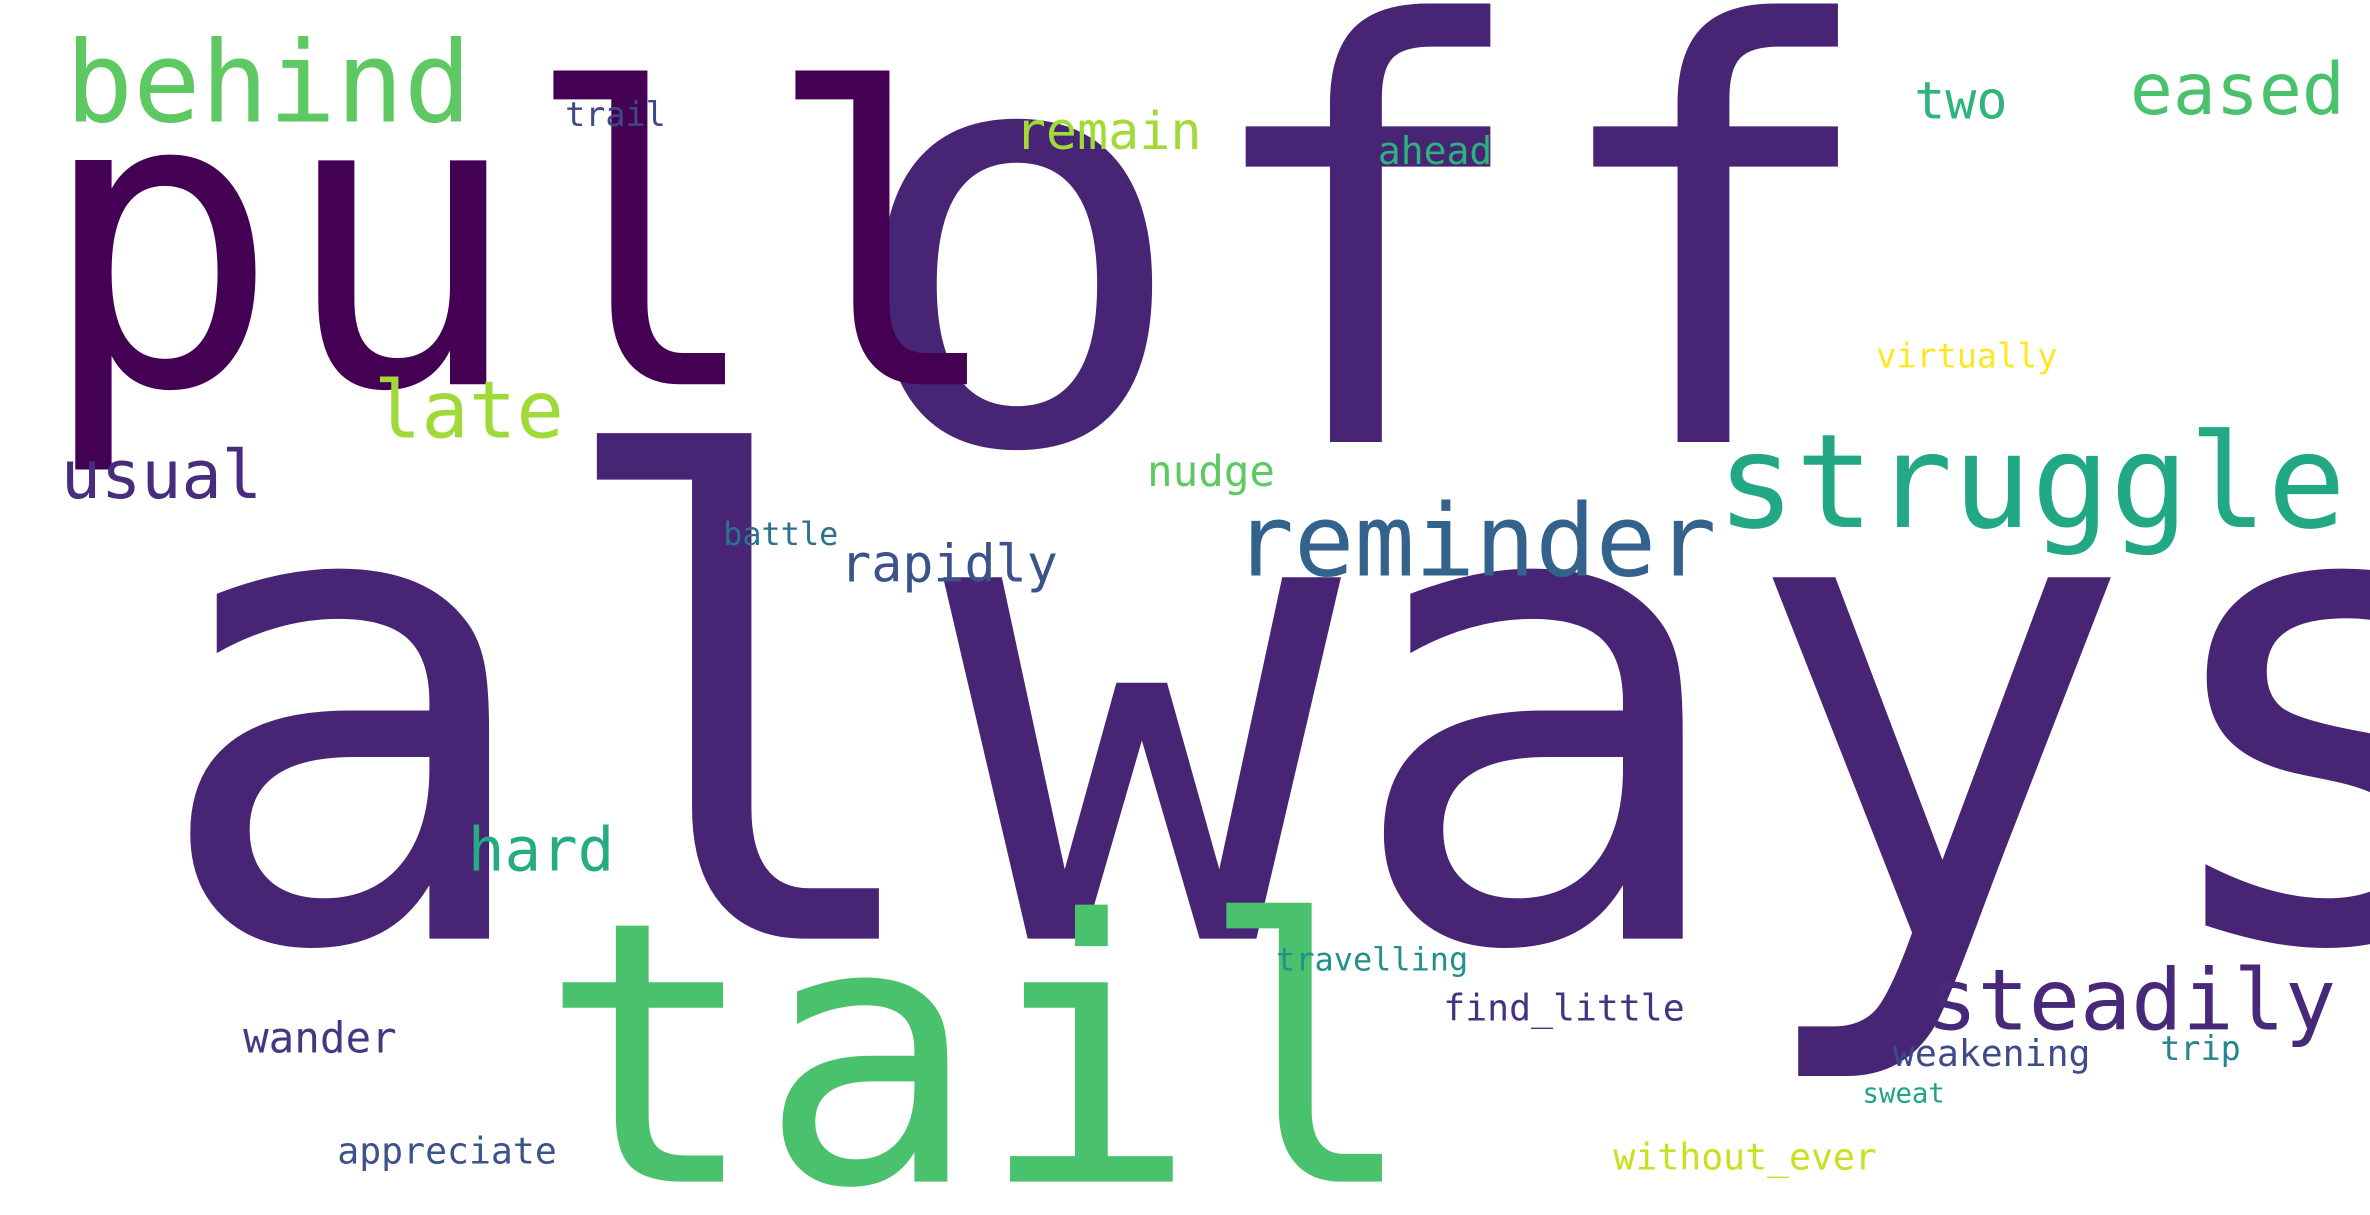 Image resolution: width=2370 pixels, height=1215 pixels. What do you see at coordinates (2200, 1050) in the screenshot?
I see `word-trip: trip` at bounding box center [2200, 1050].